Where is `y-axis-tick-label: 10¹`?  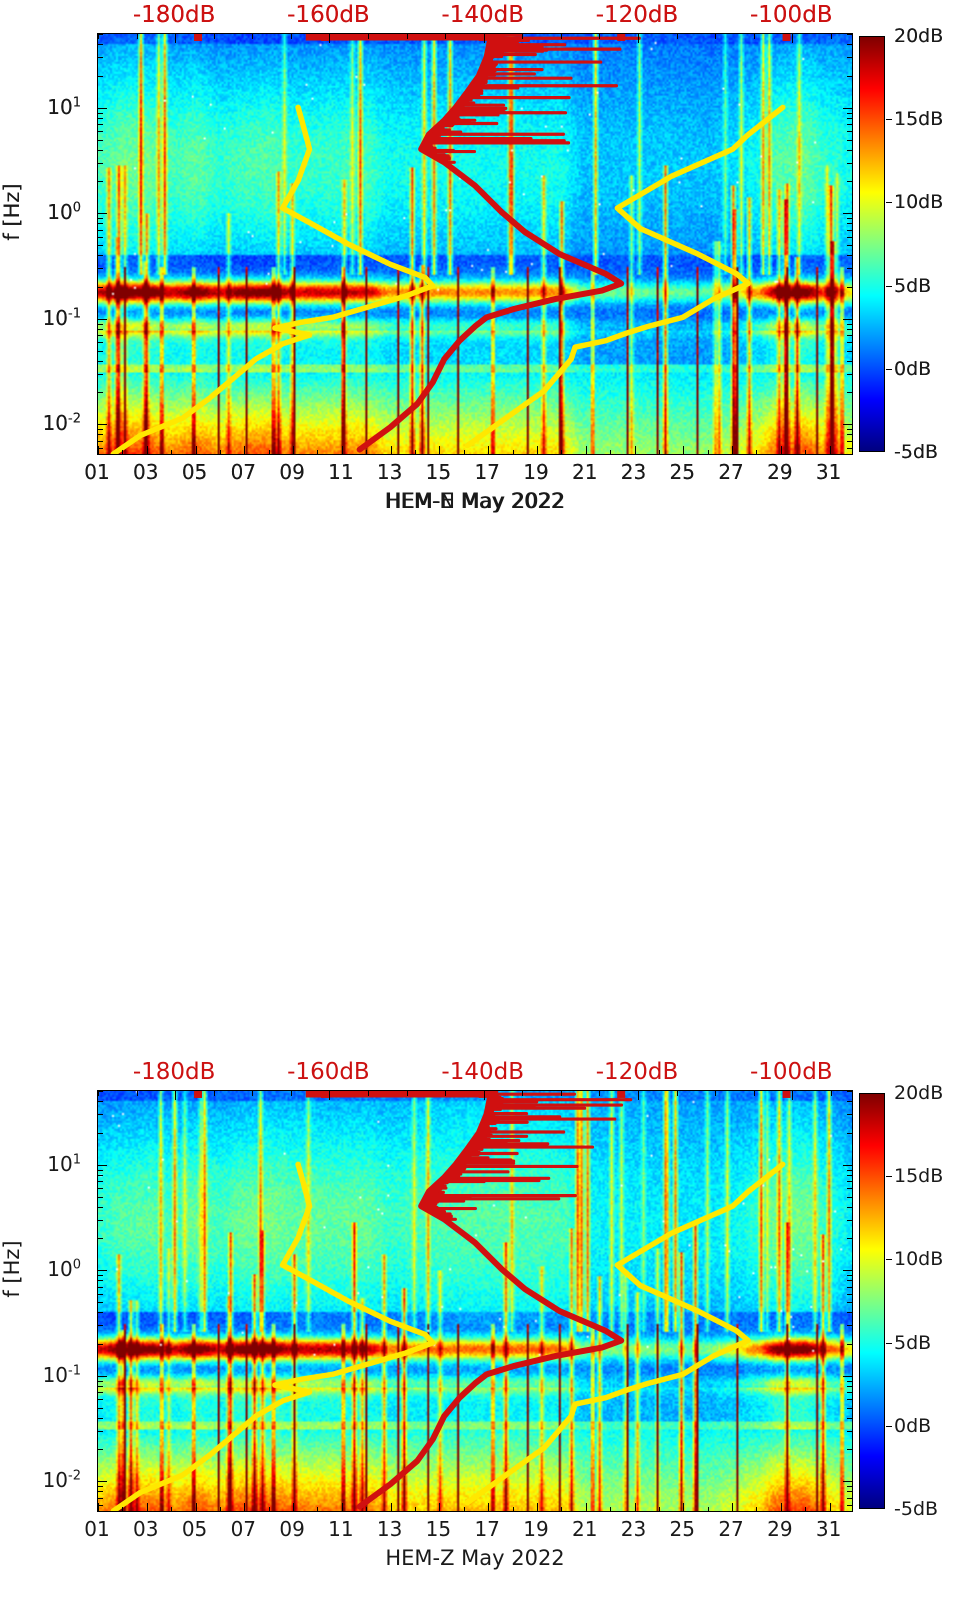 y-axis-tick-label: 10¹ is located at coordinates (64, 106).